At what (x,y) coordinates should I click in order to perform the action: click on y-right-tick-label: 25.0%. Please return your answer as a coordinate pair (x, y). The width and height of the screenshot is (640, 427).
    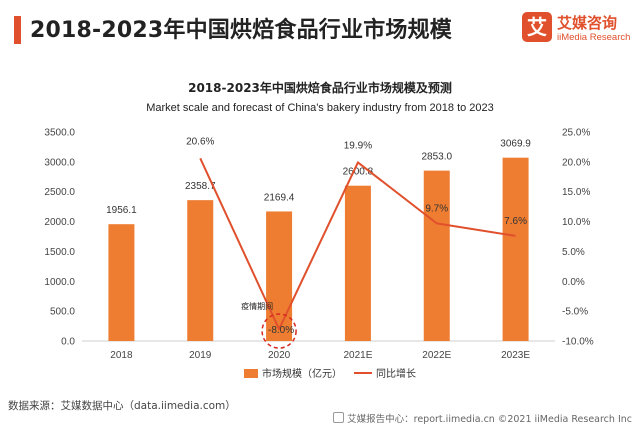
    Looking at the image, I should click on (576, 133).